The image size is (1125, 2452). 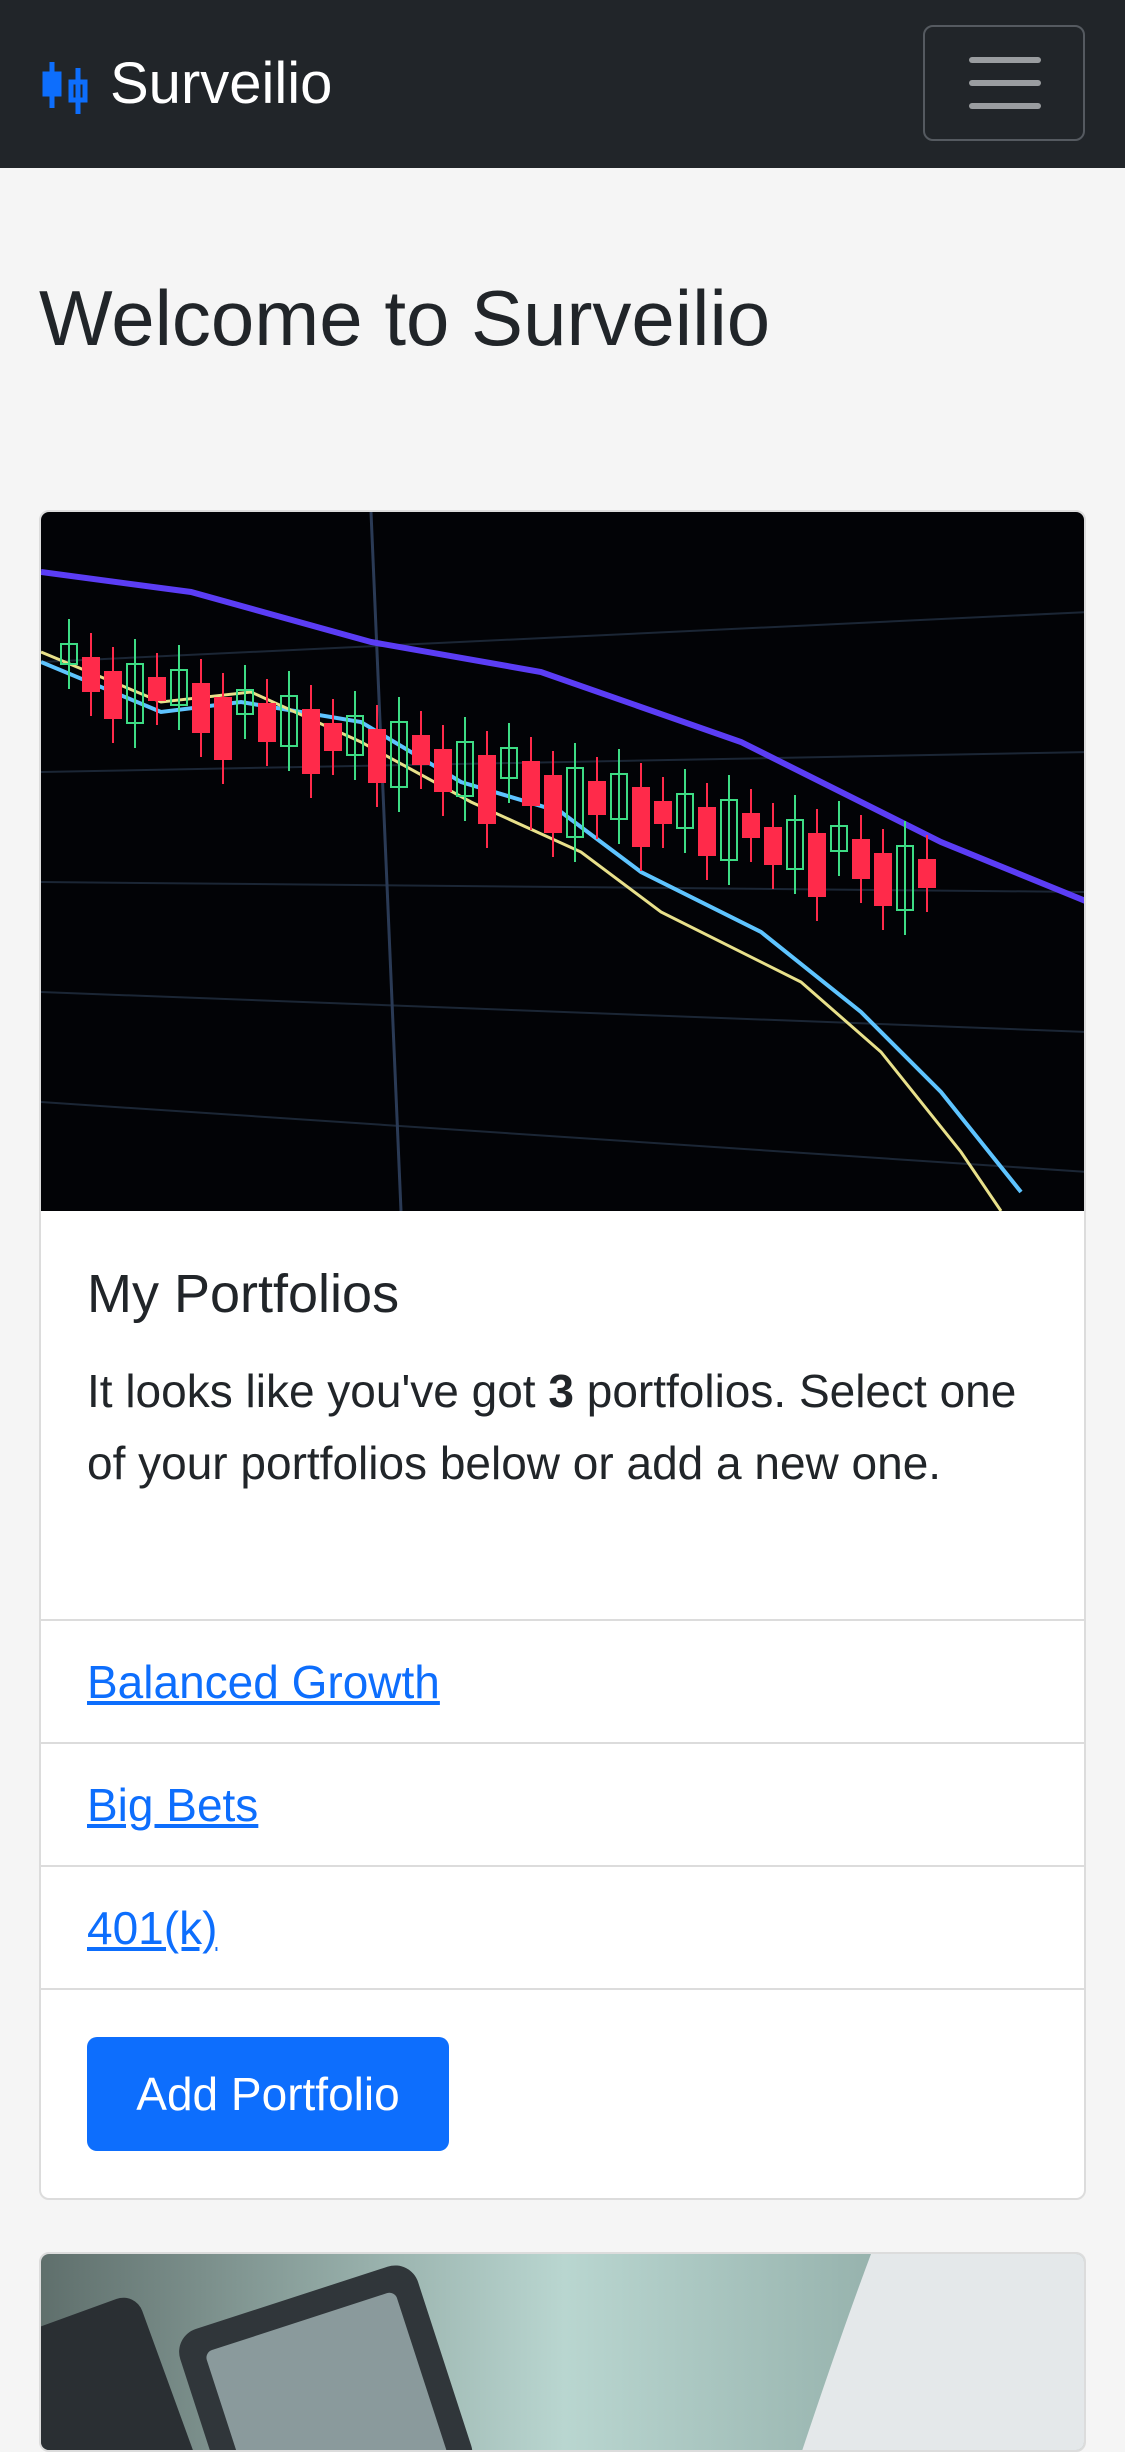 I want to click on card-title: My Portfolios, so click(x=243, y=1294).